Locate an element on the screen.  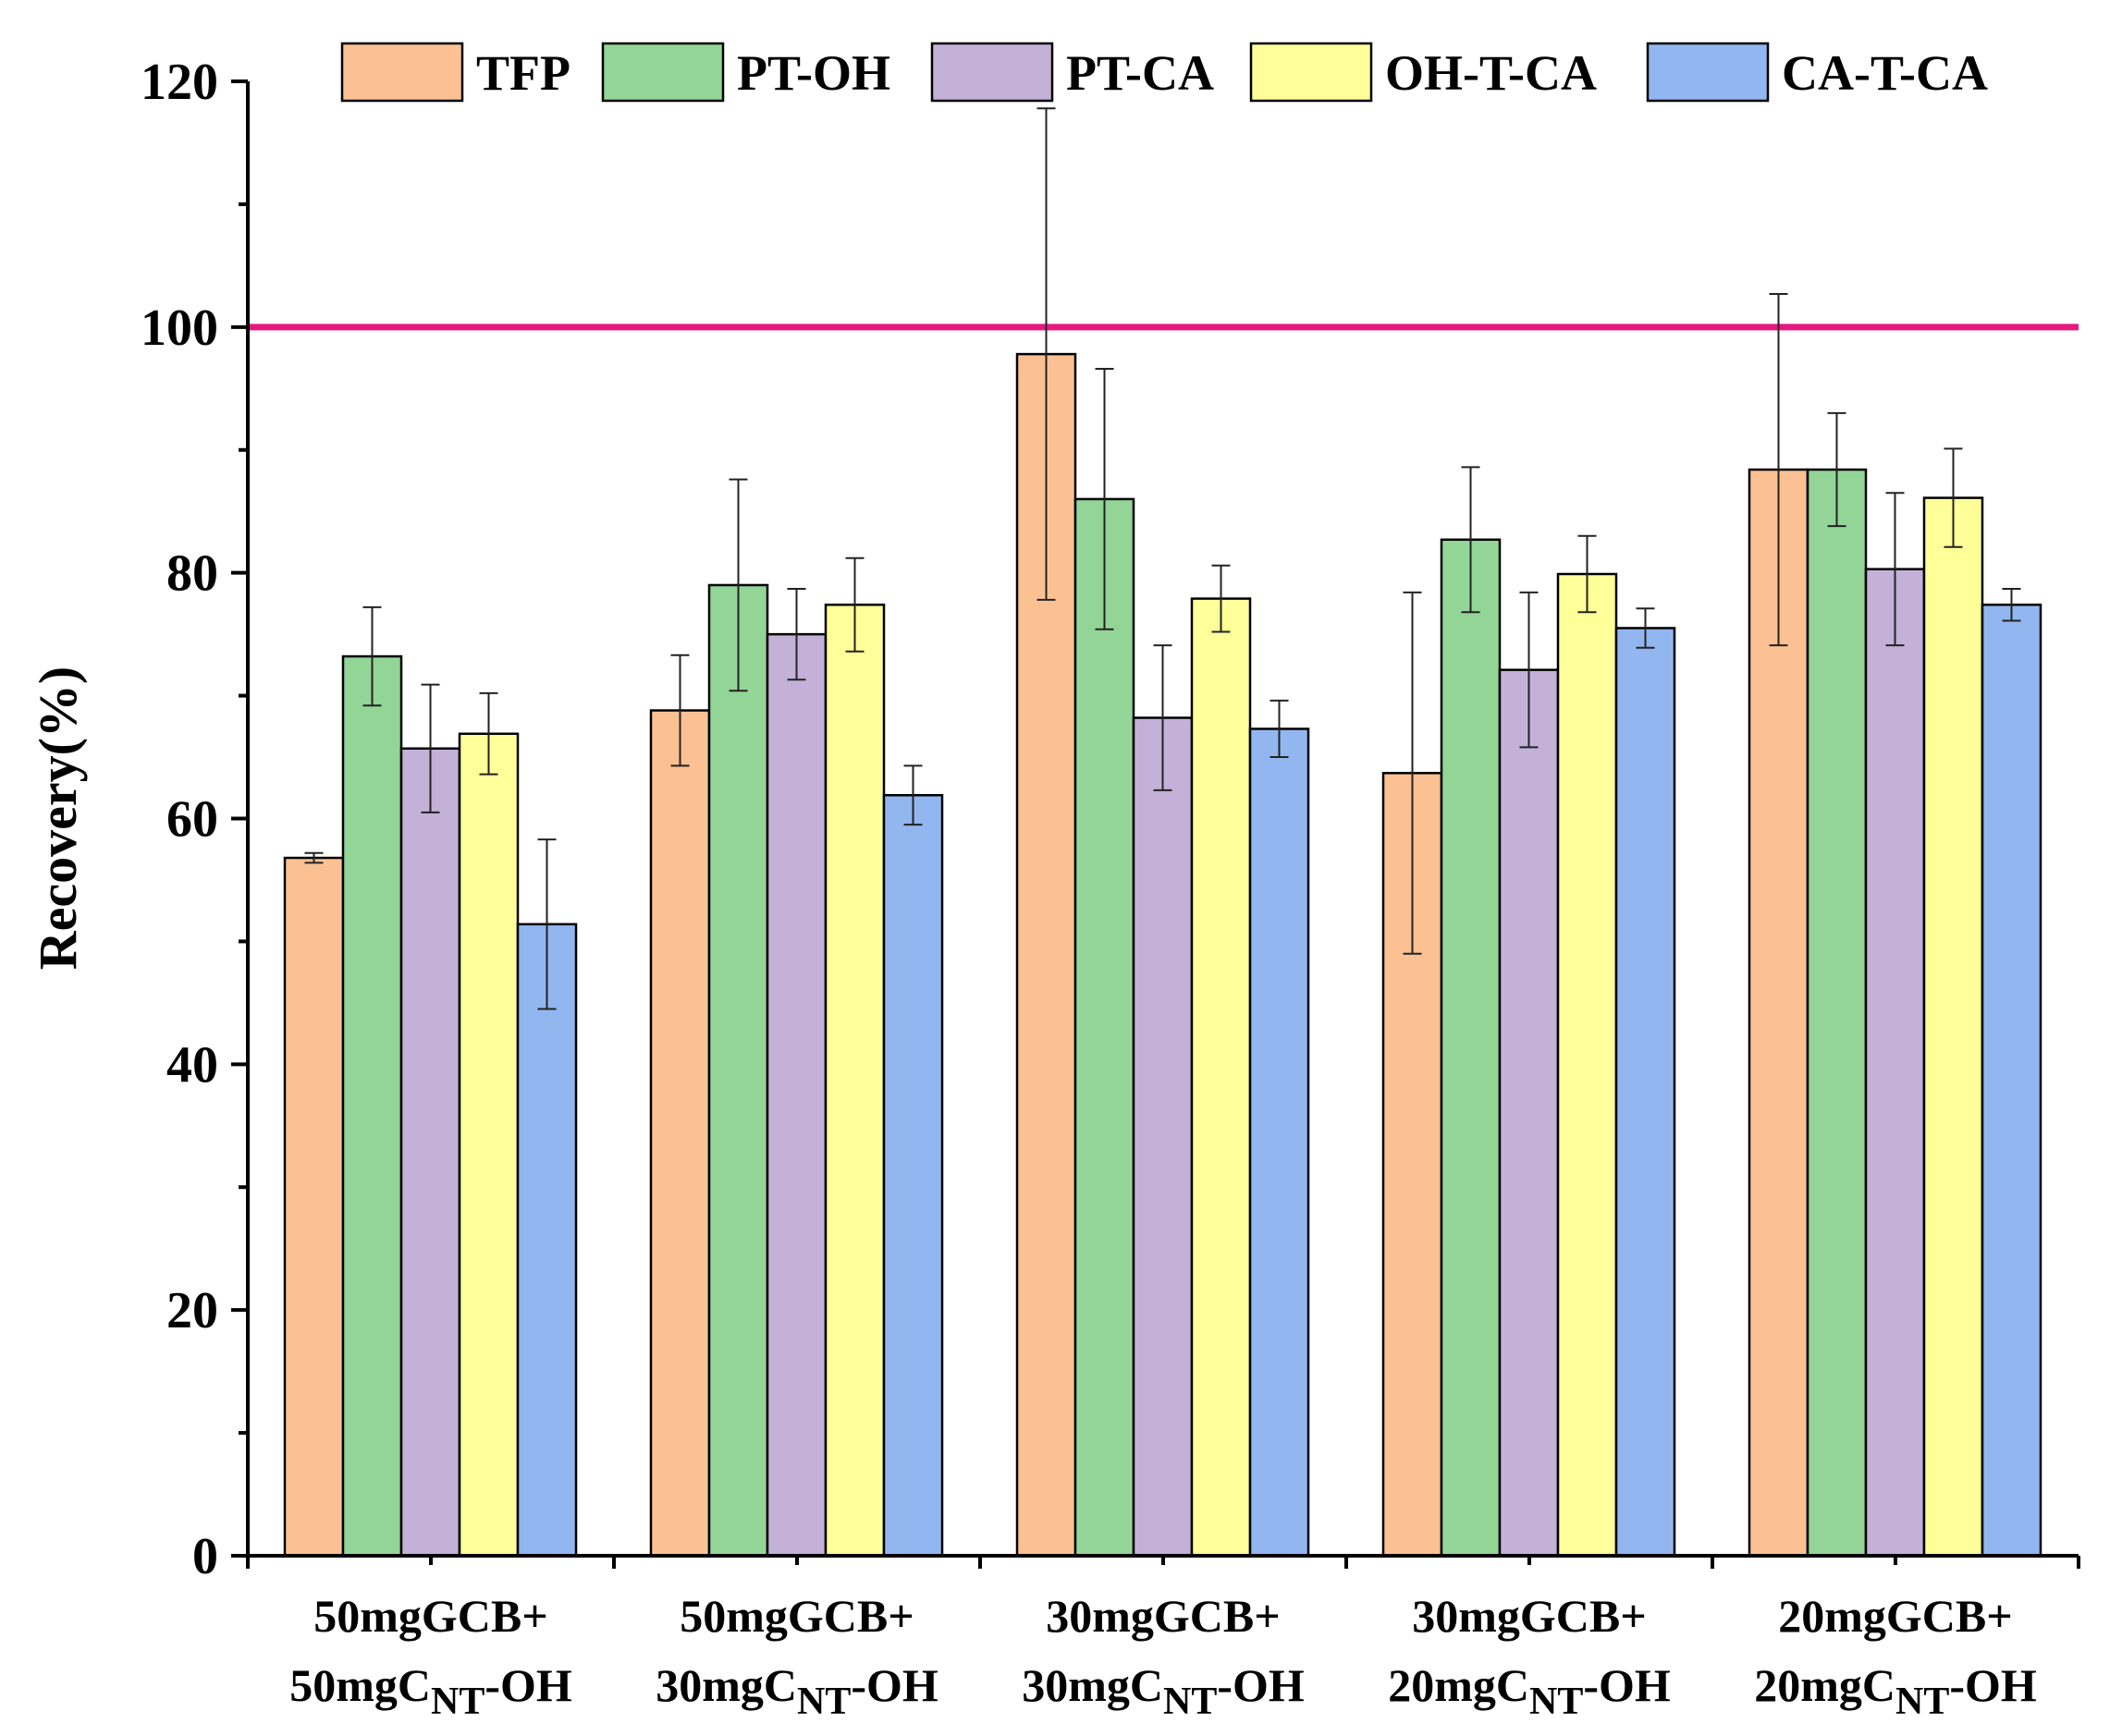
y-ticks: 0 20 40 60 80 100 120 is located at coordinates (194, 819).